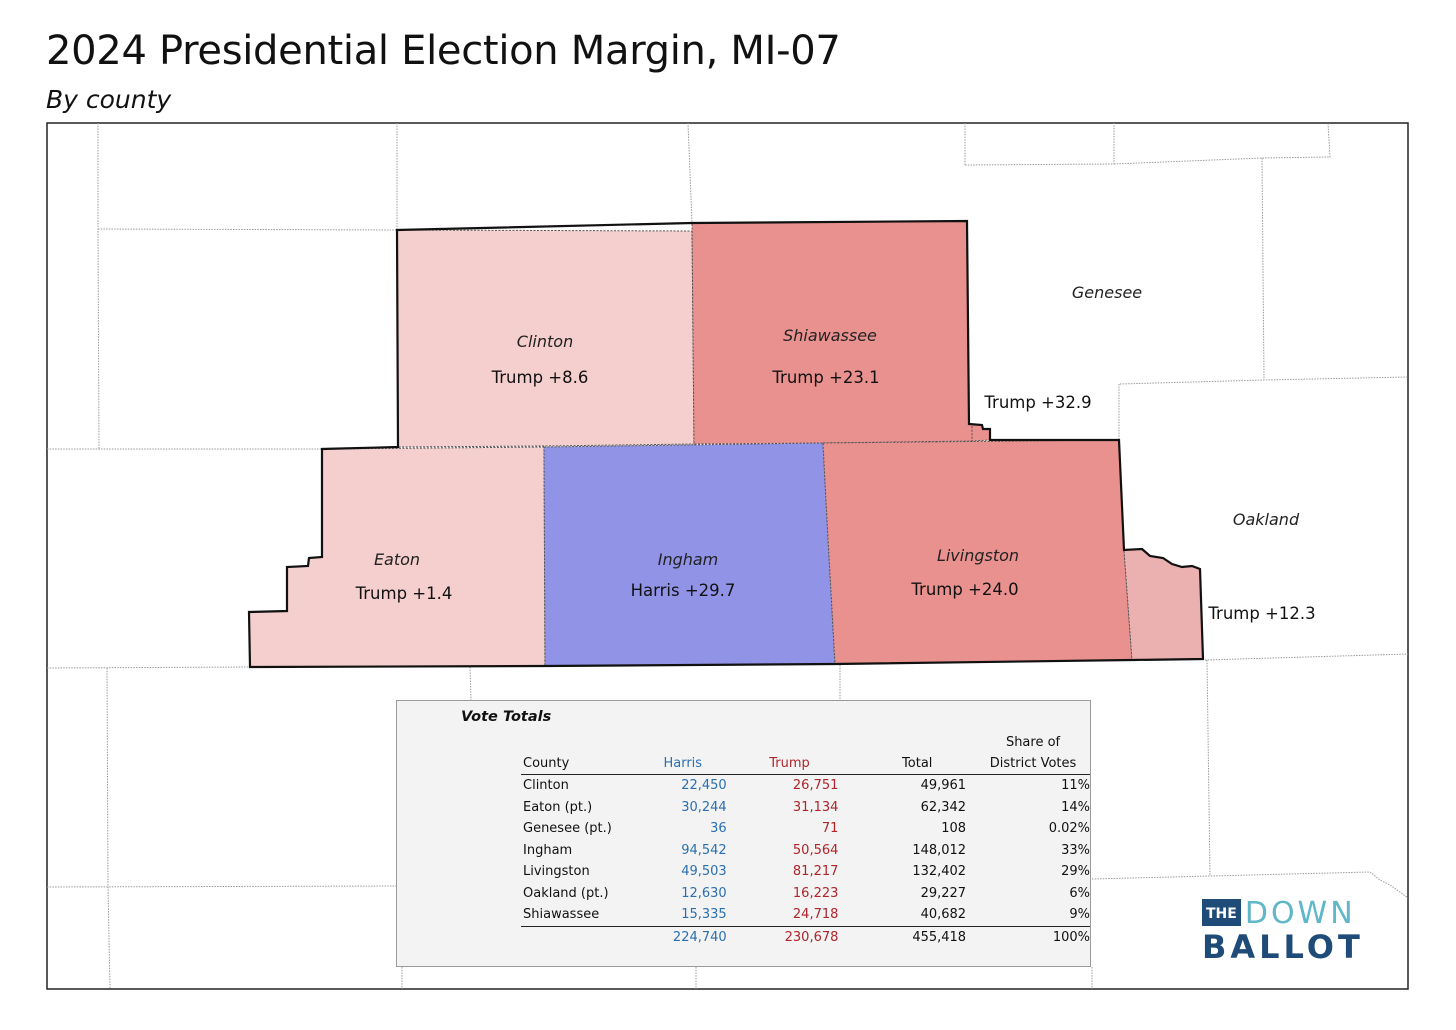 The width and height of the screenshot is (1456, 1030). I want to click on cell-share: 6%, so click(1079, 893).